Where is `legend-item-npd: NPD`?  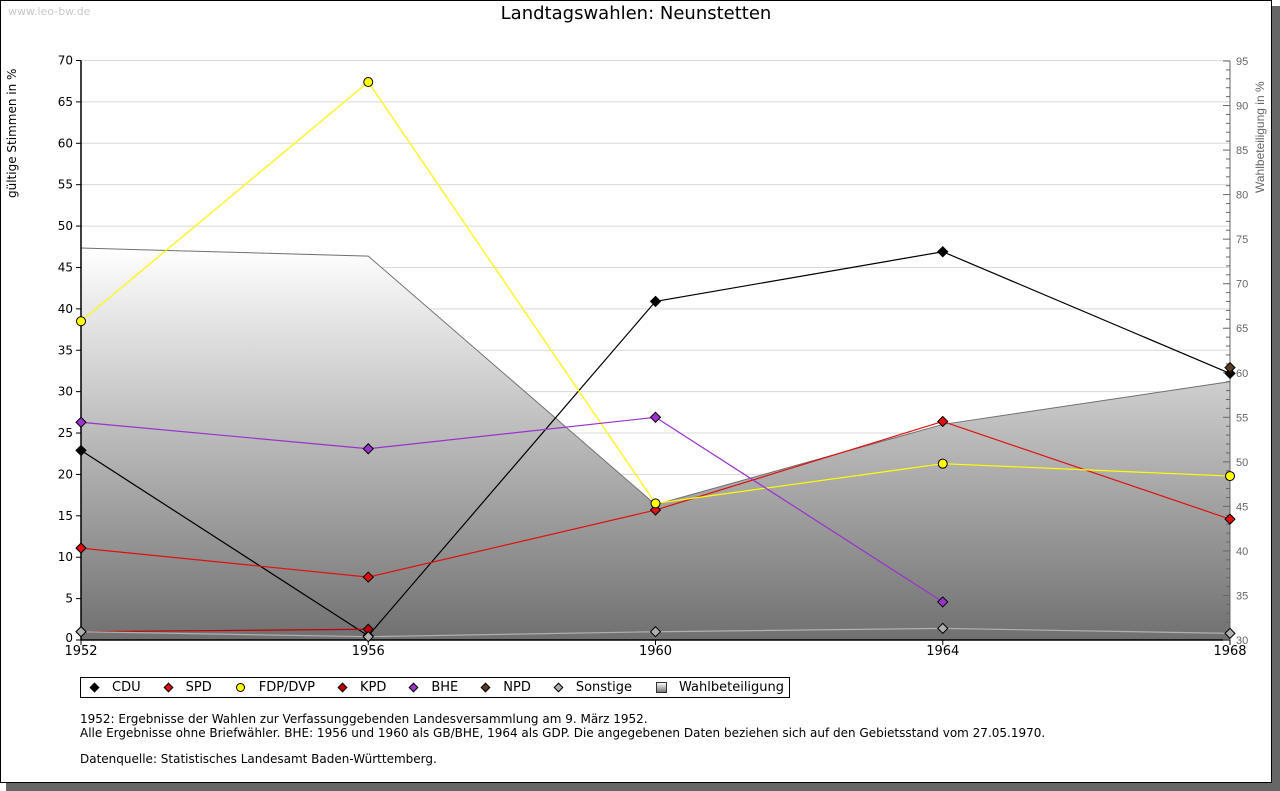 legend-item-npd: NPD is located at coordinates (505, 687).